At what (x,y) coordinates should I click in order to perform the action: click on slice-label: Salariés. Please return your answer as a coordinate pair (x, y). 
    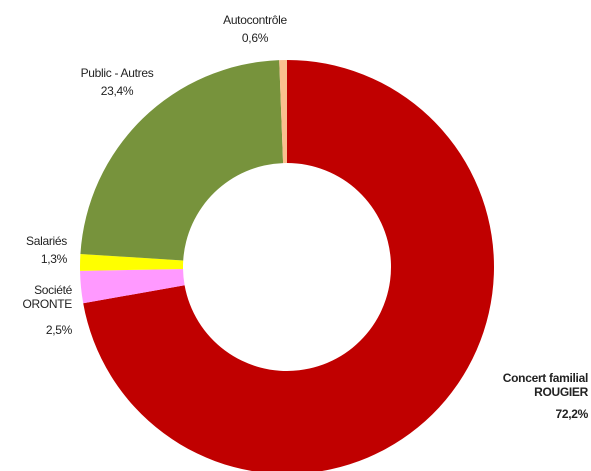
    Looking at the image, I should click on (46, 241).